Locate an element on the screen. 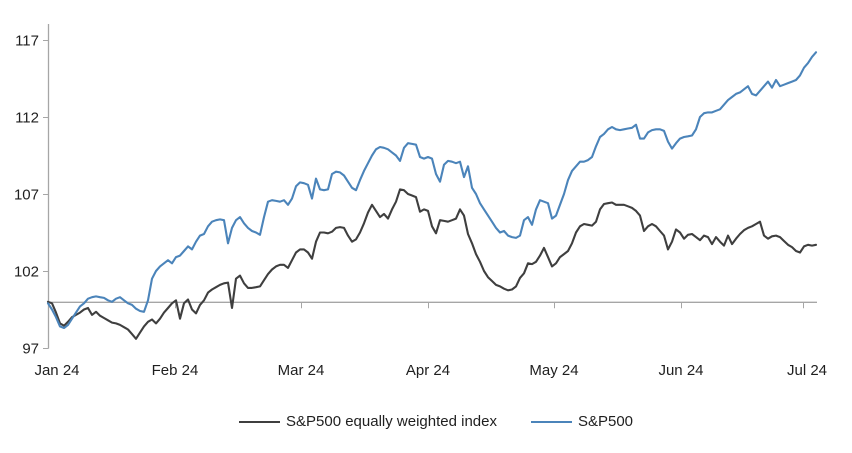 The width and height of the screenshot is (852, 453). y-axis-label: 112 is located at coordinates (27, 118).